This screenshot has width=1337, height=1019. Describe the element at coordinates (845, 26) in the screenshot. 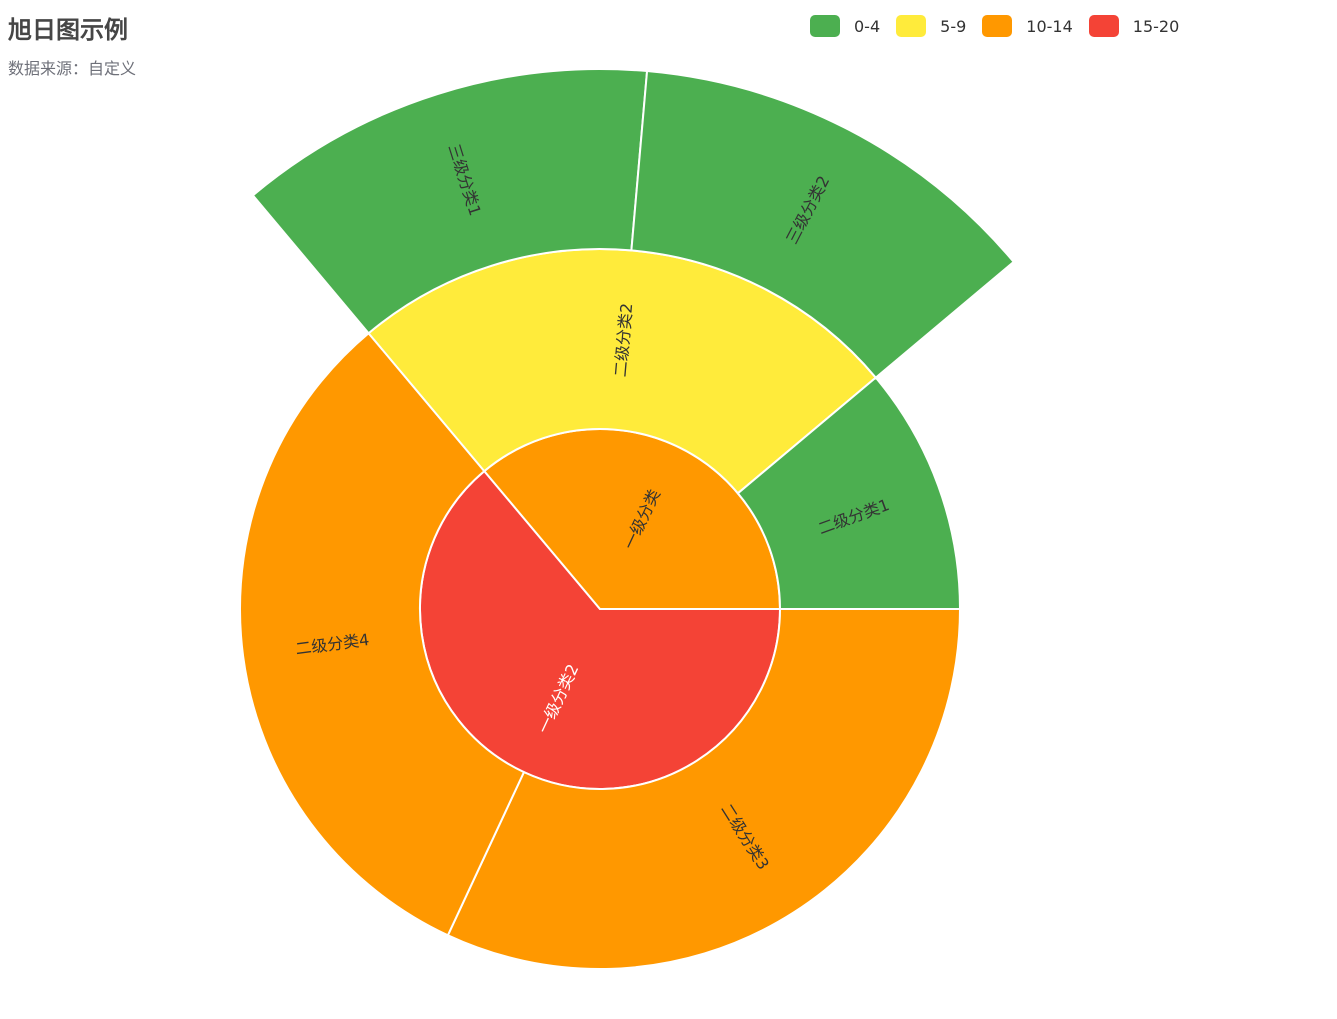

I see `legend-item-0-4: 0-4` at that location.